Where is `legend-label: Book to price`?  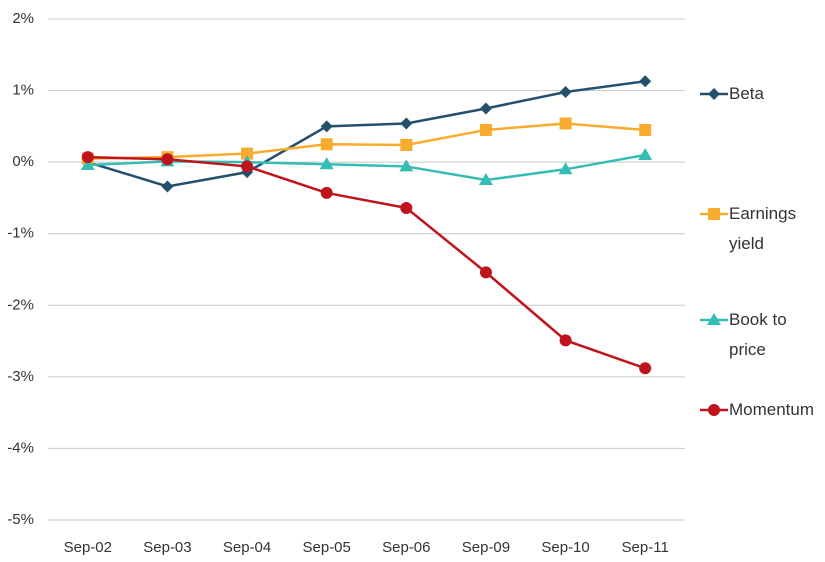
legend-label: Book to price is located at coordinates (758, 334).